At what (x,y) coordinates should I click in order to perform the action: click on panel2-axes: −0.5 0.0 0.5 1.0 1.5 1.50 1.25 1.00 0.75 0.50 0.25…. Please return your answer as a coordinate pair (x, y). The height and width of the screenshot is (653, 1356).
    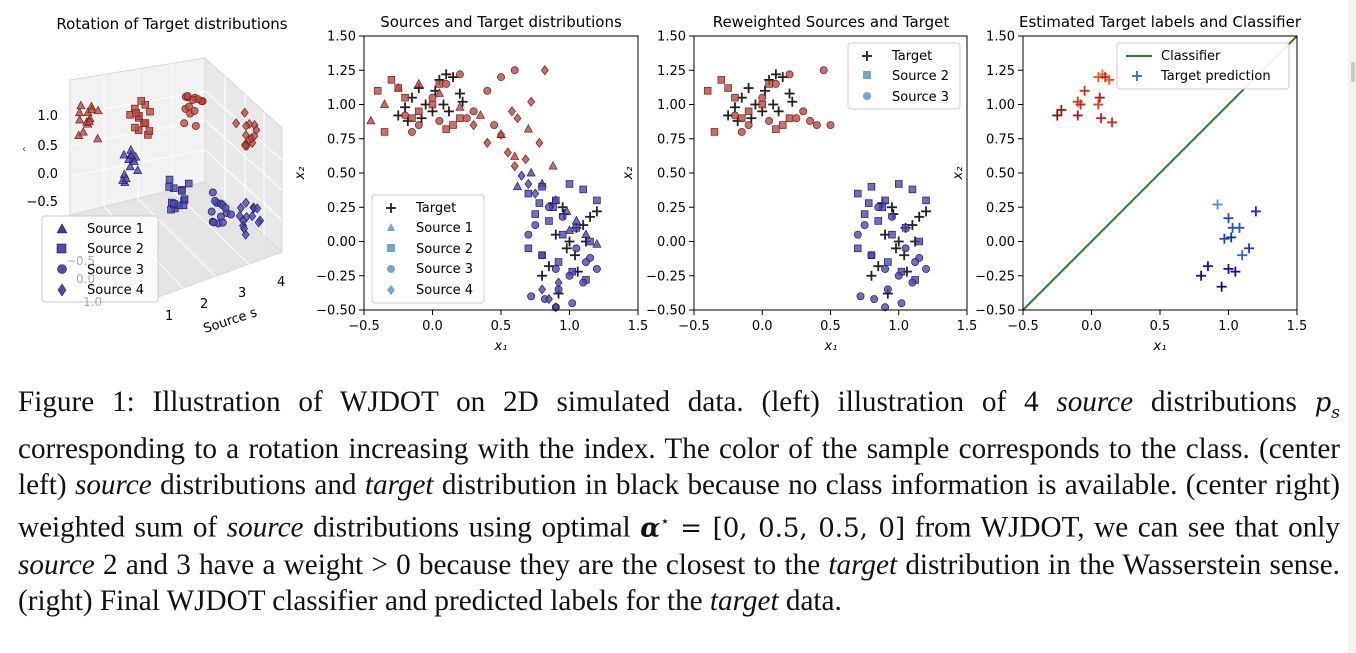
    Looking at the image, I should click on (482, 182).